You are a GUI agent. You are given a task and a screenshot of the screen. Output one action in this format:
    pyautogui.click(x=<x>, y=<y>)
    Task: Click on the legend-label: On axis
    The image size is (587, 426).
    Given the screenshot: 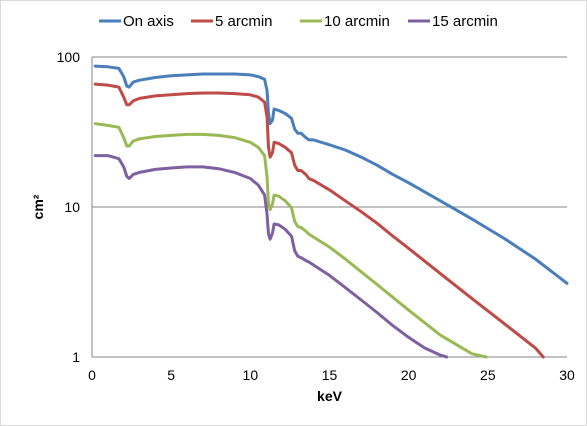 What is the action you would take?
    pyautogui.click(x=148, y=21)
    